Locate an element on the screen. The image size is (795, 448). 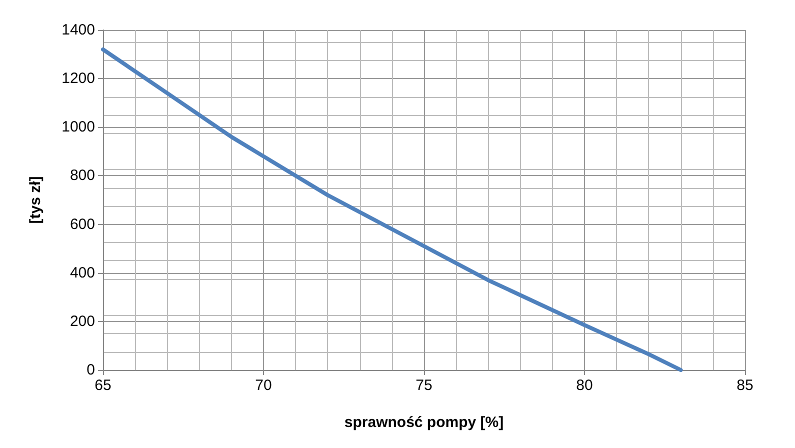
y-tick-label: 1200 is located at coordinates (78, 79).